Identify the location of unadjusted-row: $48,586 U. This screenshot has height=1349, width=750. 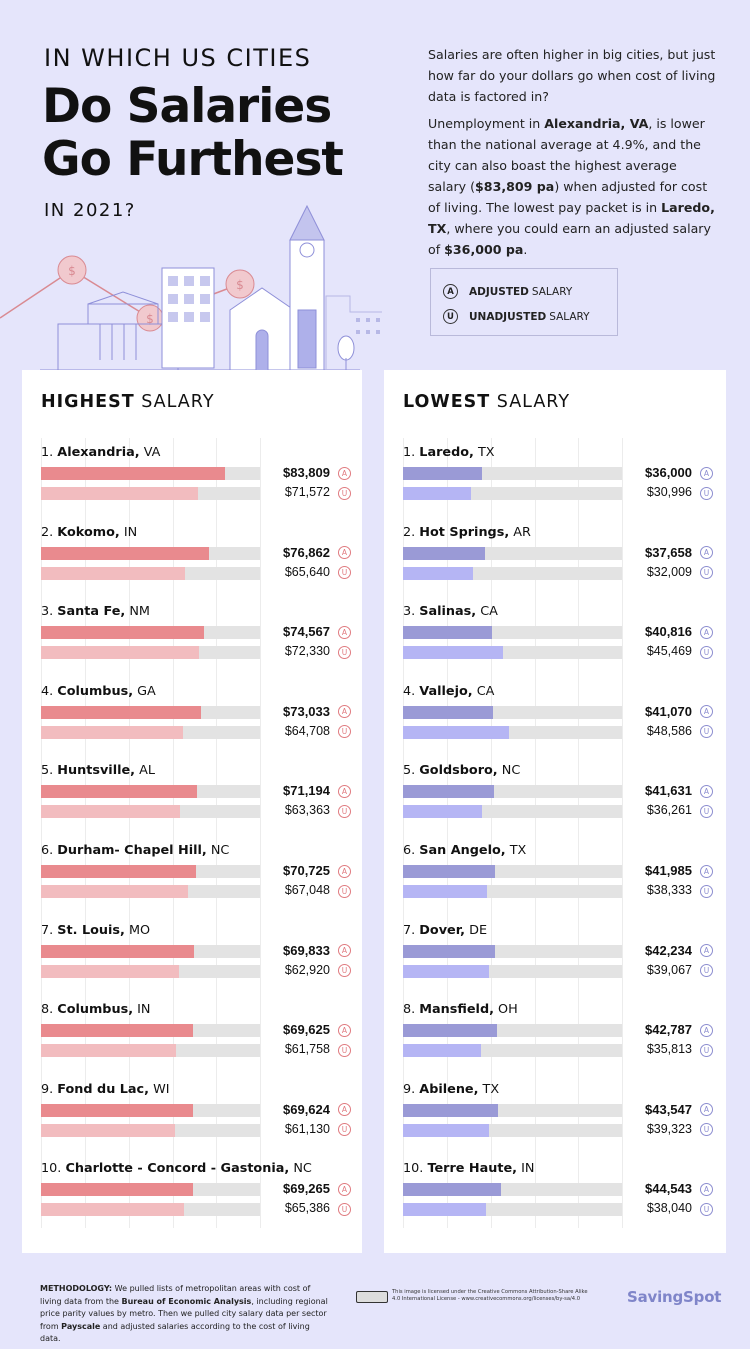
(559, 731).